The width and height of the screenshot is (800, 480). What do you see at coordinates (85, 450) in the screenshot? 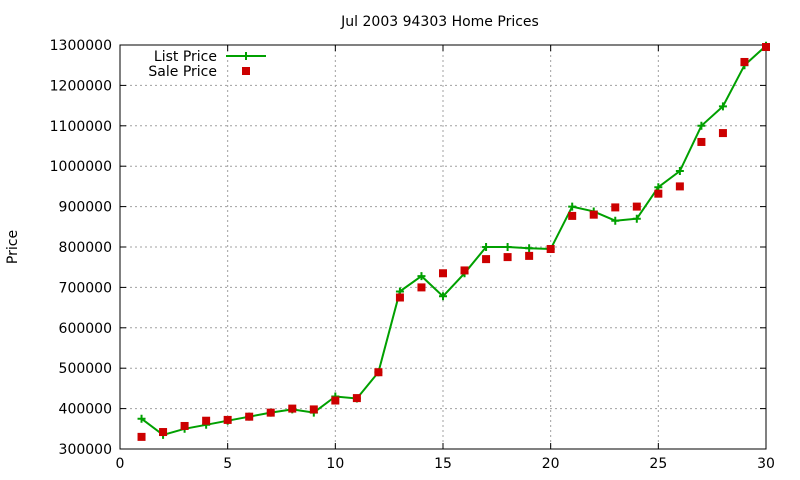
I see `y-tick-label: 300000` at bounding box center [85, 450].